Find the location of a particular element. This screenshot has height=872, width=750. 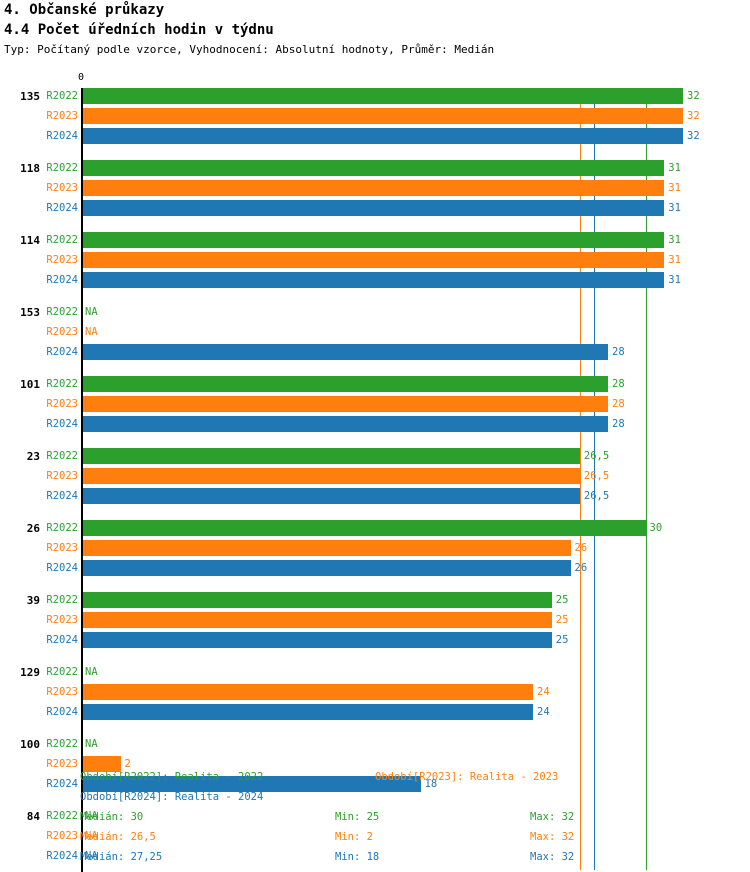

bar-value-label: 26 is located at coordinates (581, 568).